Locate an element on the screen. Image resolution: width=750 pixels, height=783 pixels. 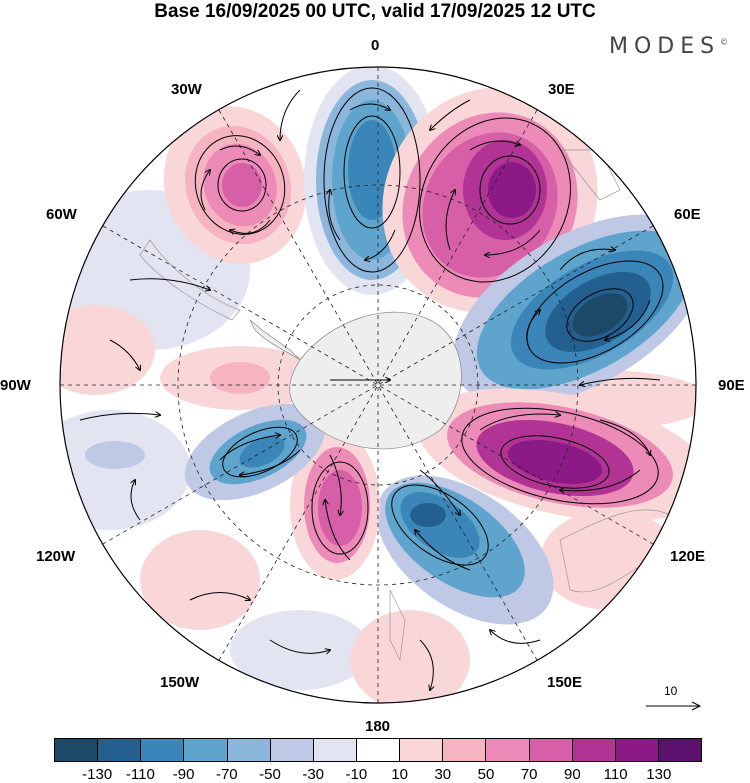
colorbar-tick-label: -90 is located at coordinates (183, 774).